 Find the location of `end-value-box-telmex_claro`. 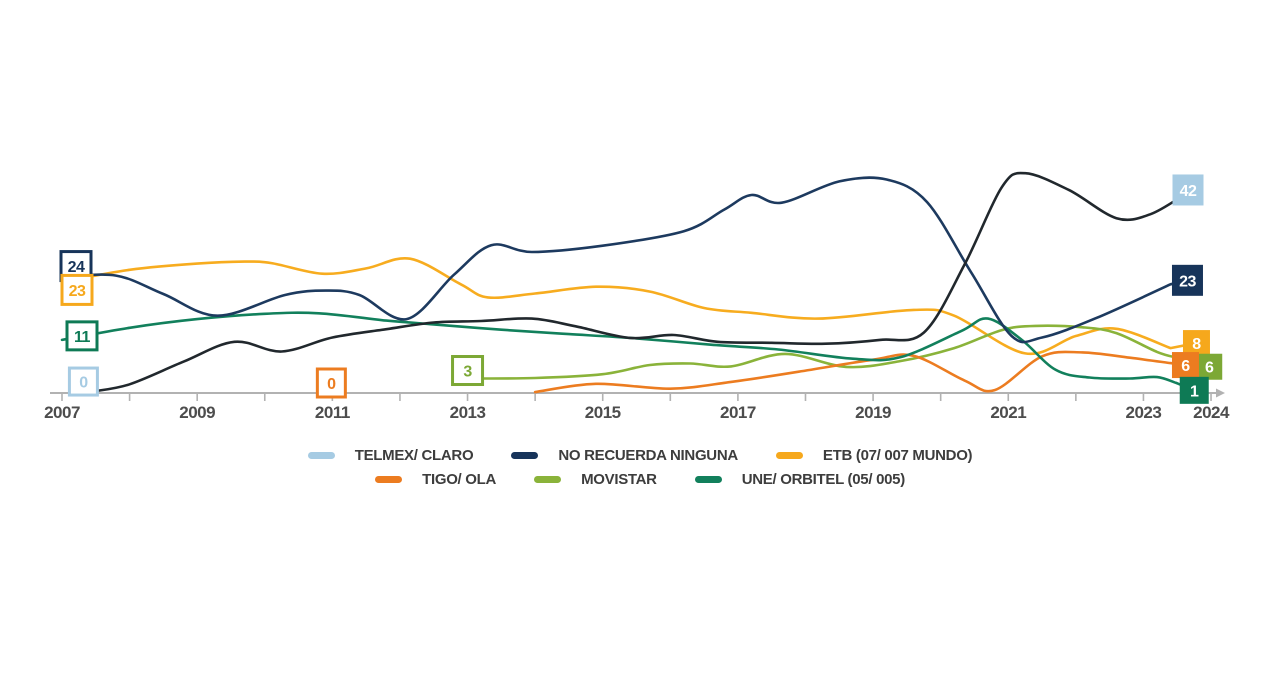

end-value-box-telmex_claro is located at coordinates (1188, 190).